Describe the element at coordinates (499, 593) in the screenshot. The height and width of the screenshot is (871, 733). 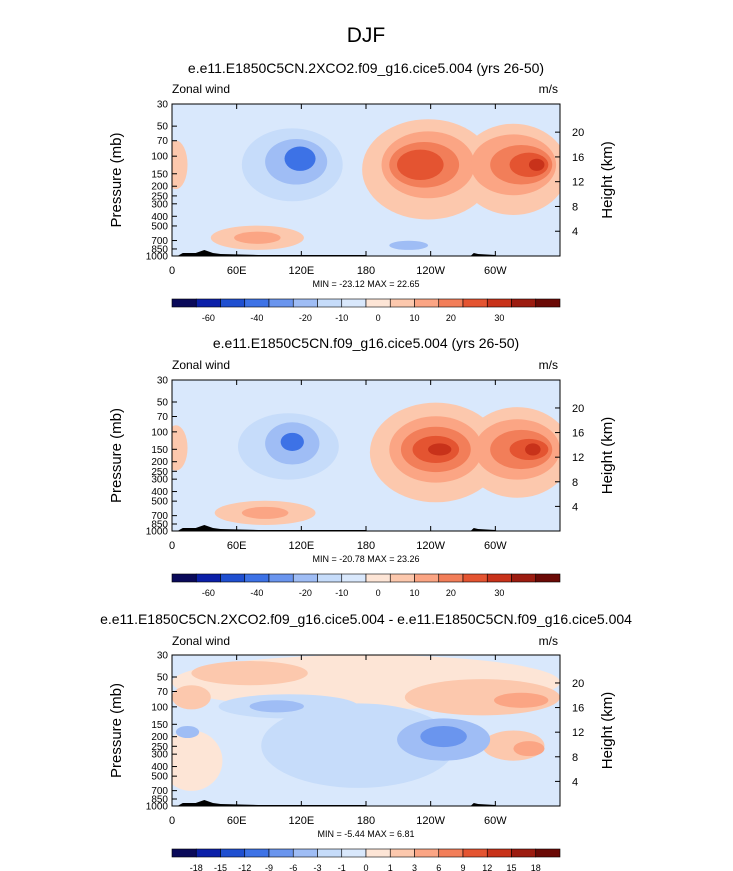
I see `colorbar-label: 30` at that location.